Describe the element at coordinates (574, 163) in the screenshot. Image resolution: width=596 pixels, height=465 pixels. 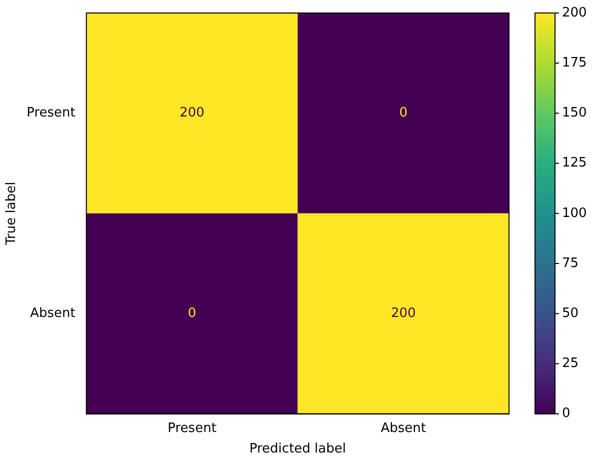
I see `color-bar-label: 125` at that location.